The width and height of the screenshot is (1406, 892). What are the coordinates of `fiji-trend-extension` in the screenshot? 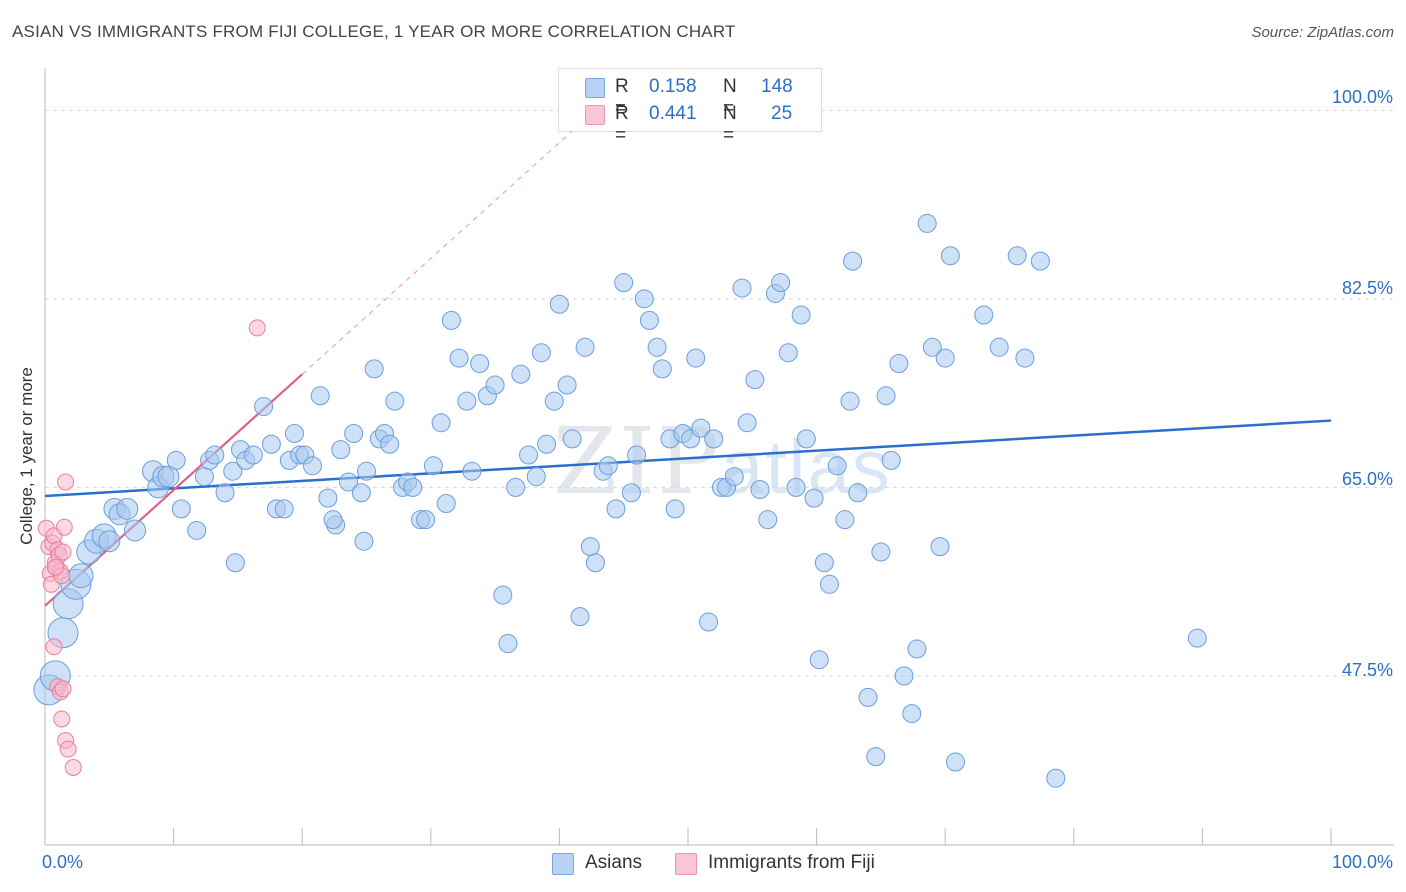 It's located at (448, 242).